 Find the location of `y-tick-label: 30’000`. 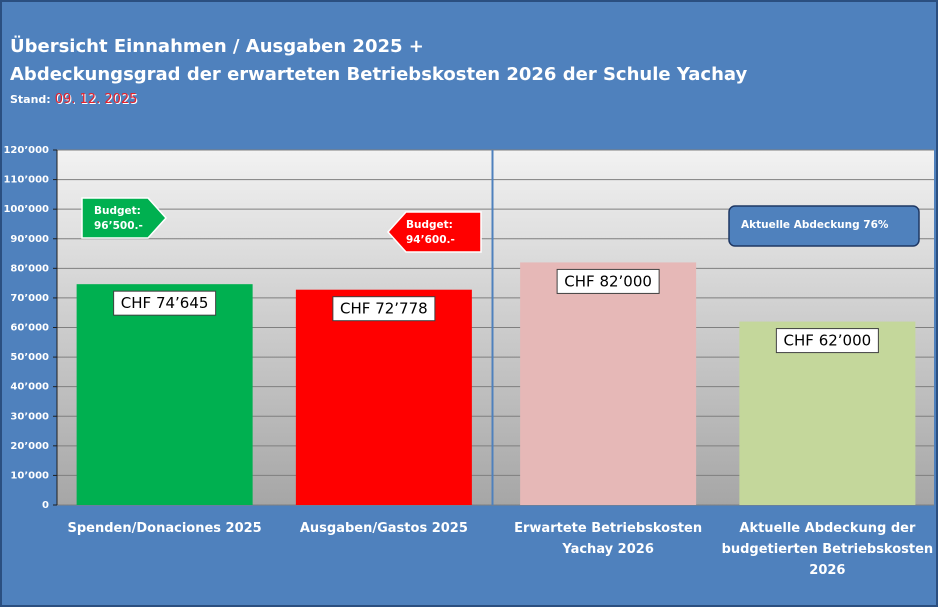

y-tick-label: 30’000 is located at coordinates (29, 416).